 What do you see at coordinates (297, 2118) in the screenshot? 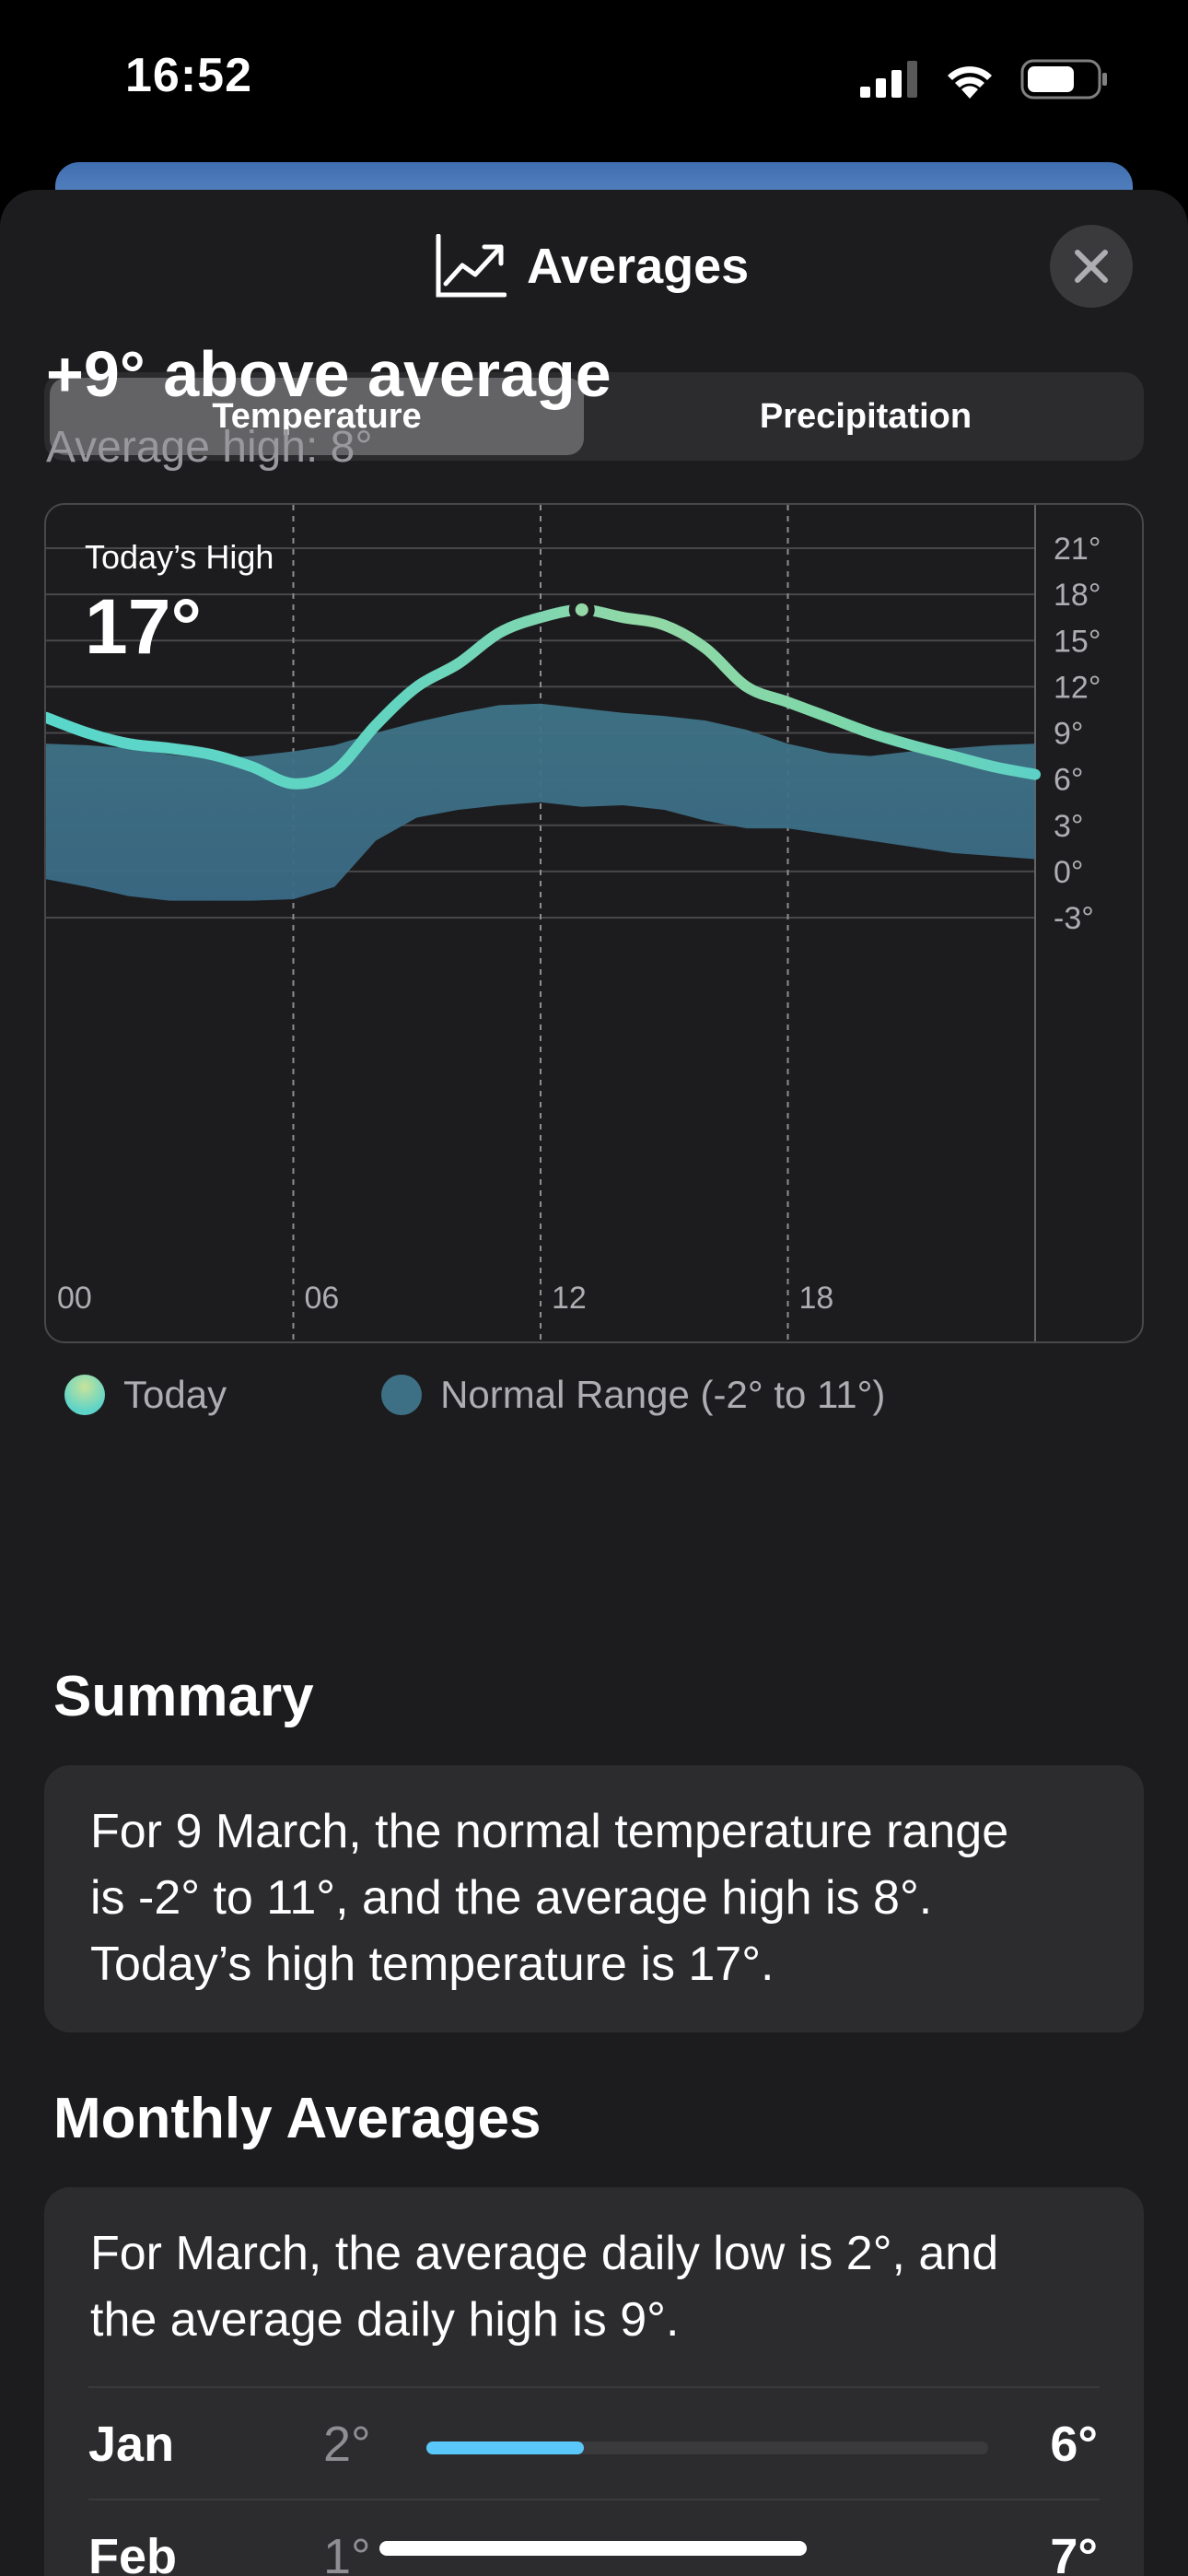
I see `monthly-averages-heading: Monthly Averages` at bounding box center [297, 2118].